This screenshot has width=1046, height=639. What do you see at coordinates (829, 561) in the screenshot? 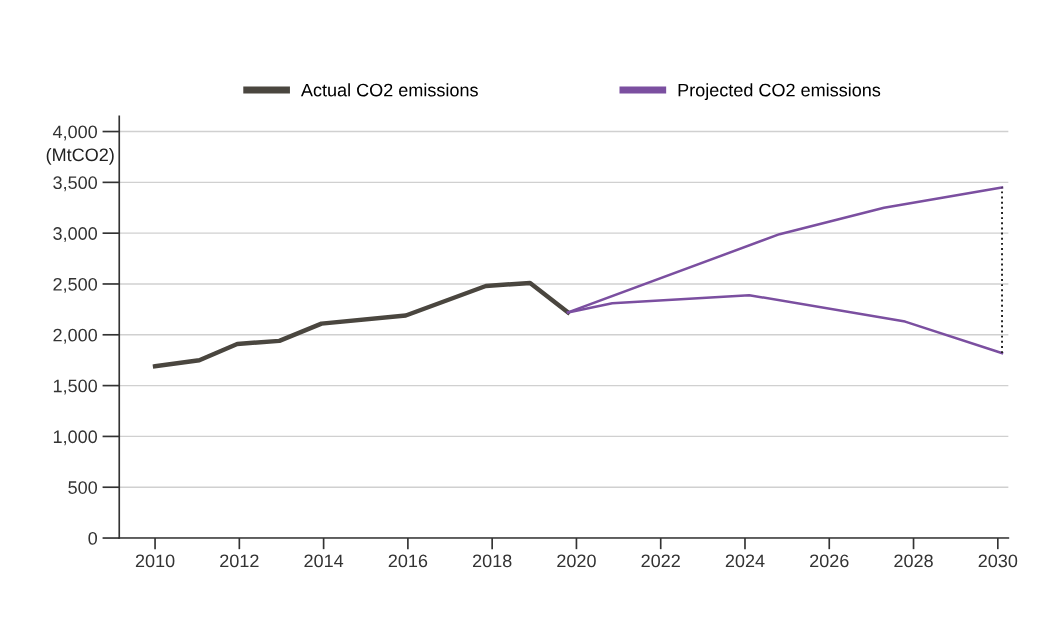
I see `x-tick-label: 2026` at bounding box center [829, 561].